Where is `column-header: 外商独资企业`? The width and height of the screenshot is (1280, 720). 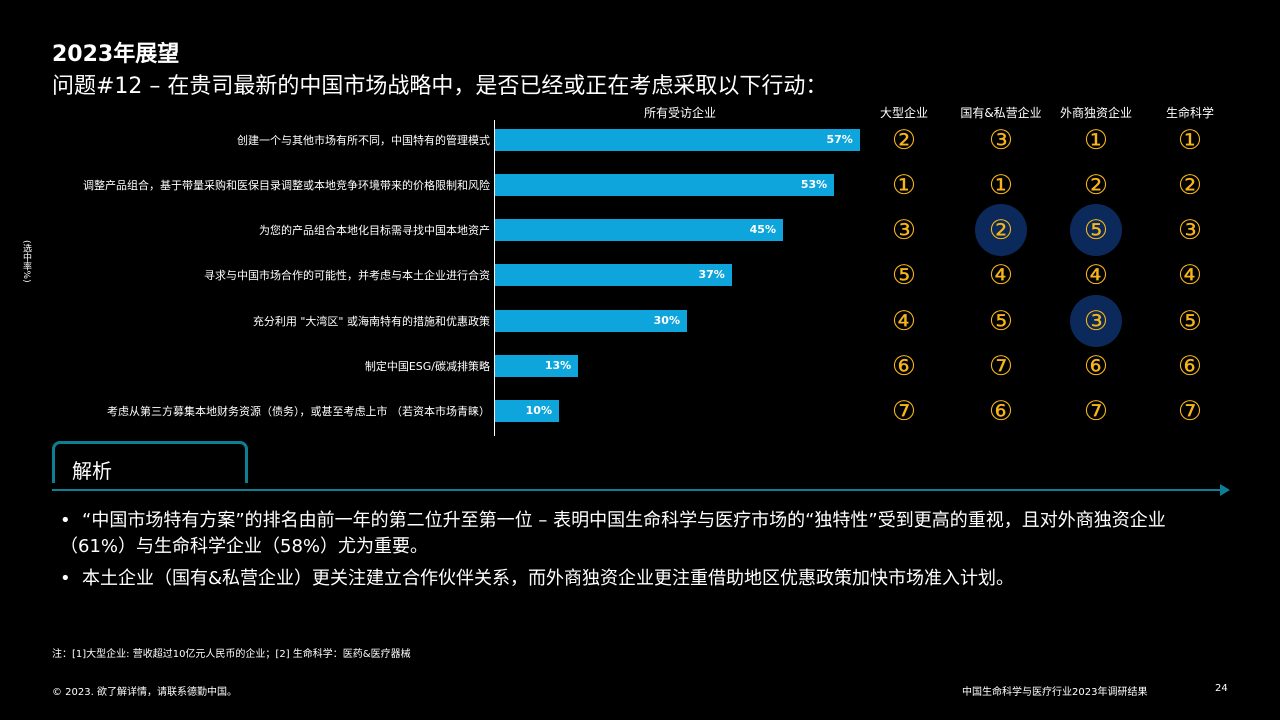 column-header: 外商独资企业 is located at coordinates (1096, 113).